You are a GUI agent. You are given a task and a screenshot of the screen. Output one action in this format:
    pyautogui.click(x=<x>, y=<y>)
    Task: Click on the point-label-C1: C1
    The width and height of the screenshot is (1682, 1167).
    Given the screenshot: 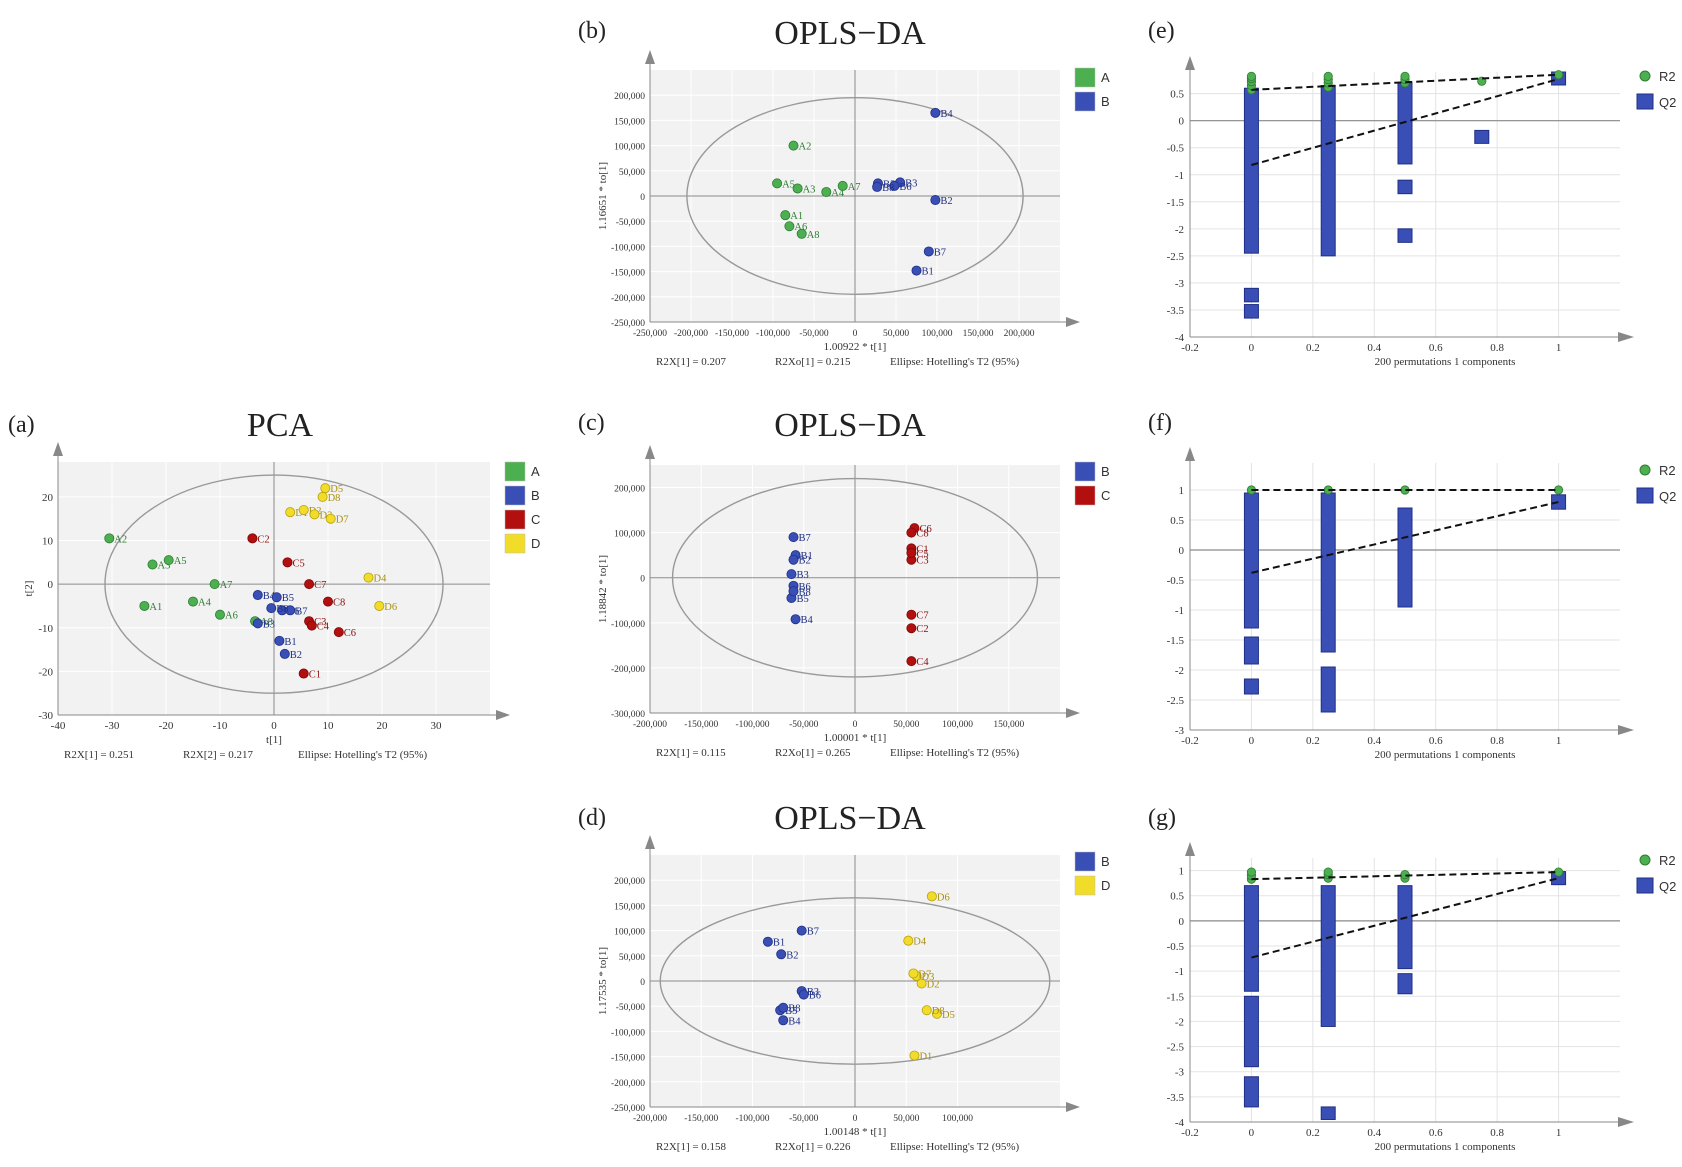 What is the action you would take?
    pyautogui.click(x=315, y=675)
    